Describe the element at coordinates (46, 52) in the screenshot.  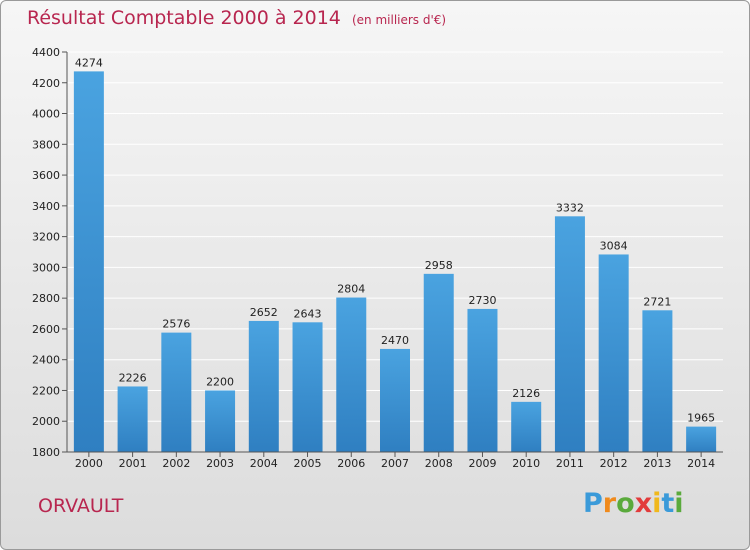
I see `y-tick-label: 4400` at that location.